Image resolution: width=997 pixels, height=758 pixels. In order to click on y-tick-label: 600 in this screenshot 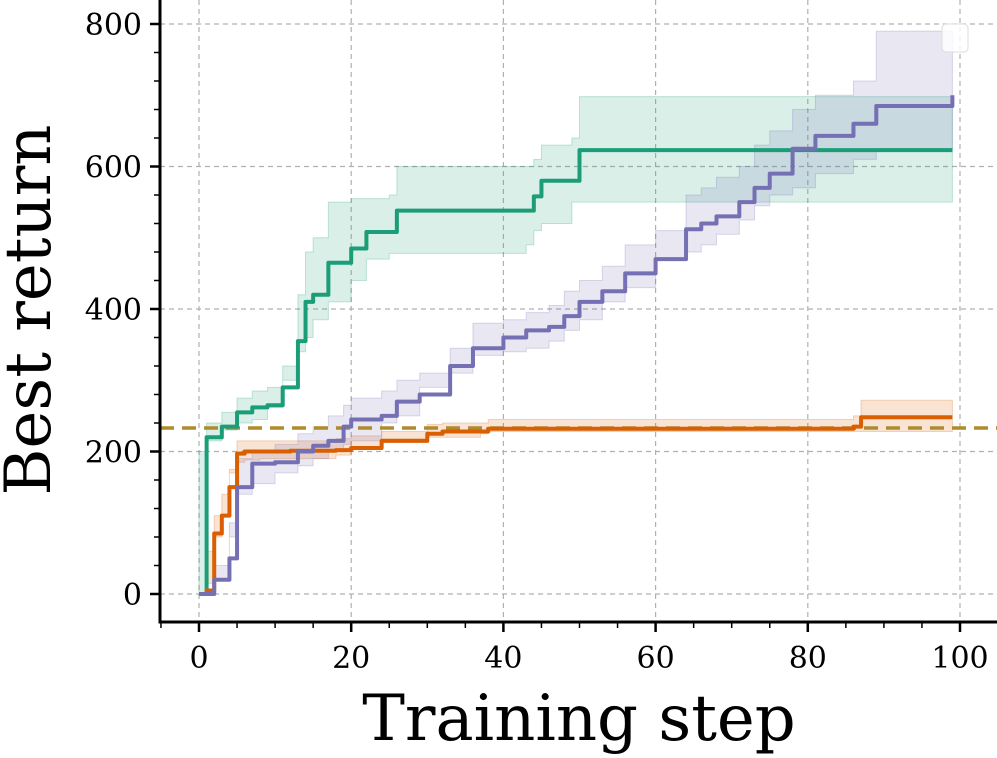, I will do `click(113, 168)`.